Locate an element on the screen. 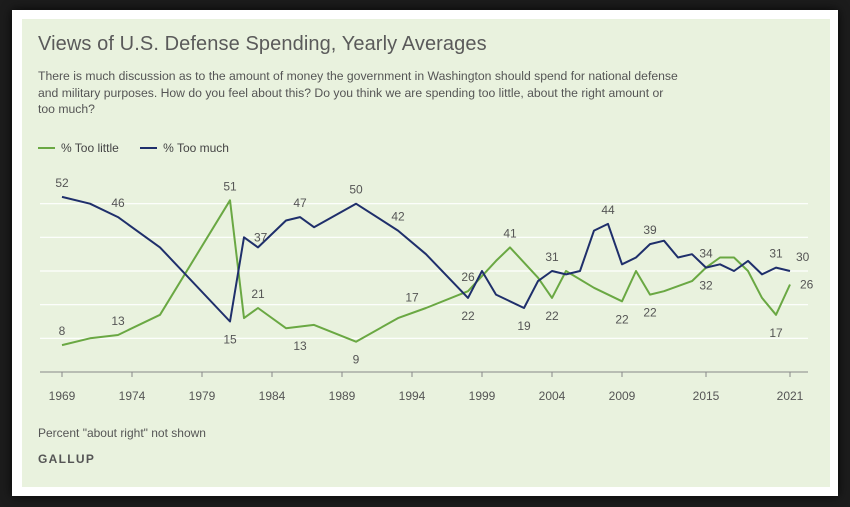 Image resolution: width=850 pixels, height=507 pixels. x-tick-label: 1989 is located at coordinates (342, 396).